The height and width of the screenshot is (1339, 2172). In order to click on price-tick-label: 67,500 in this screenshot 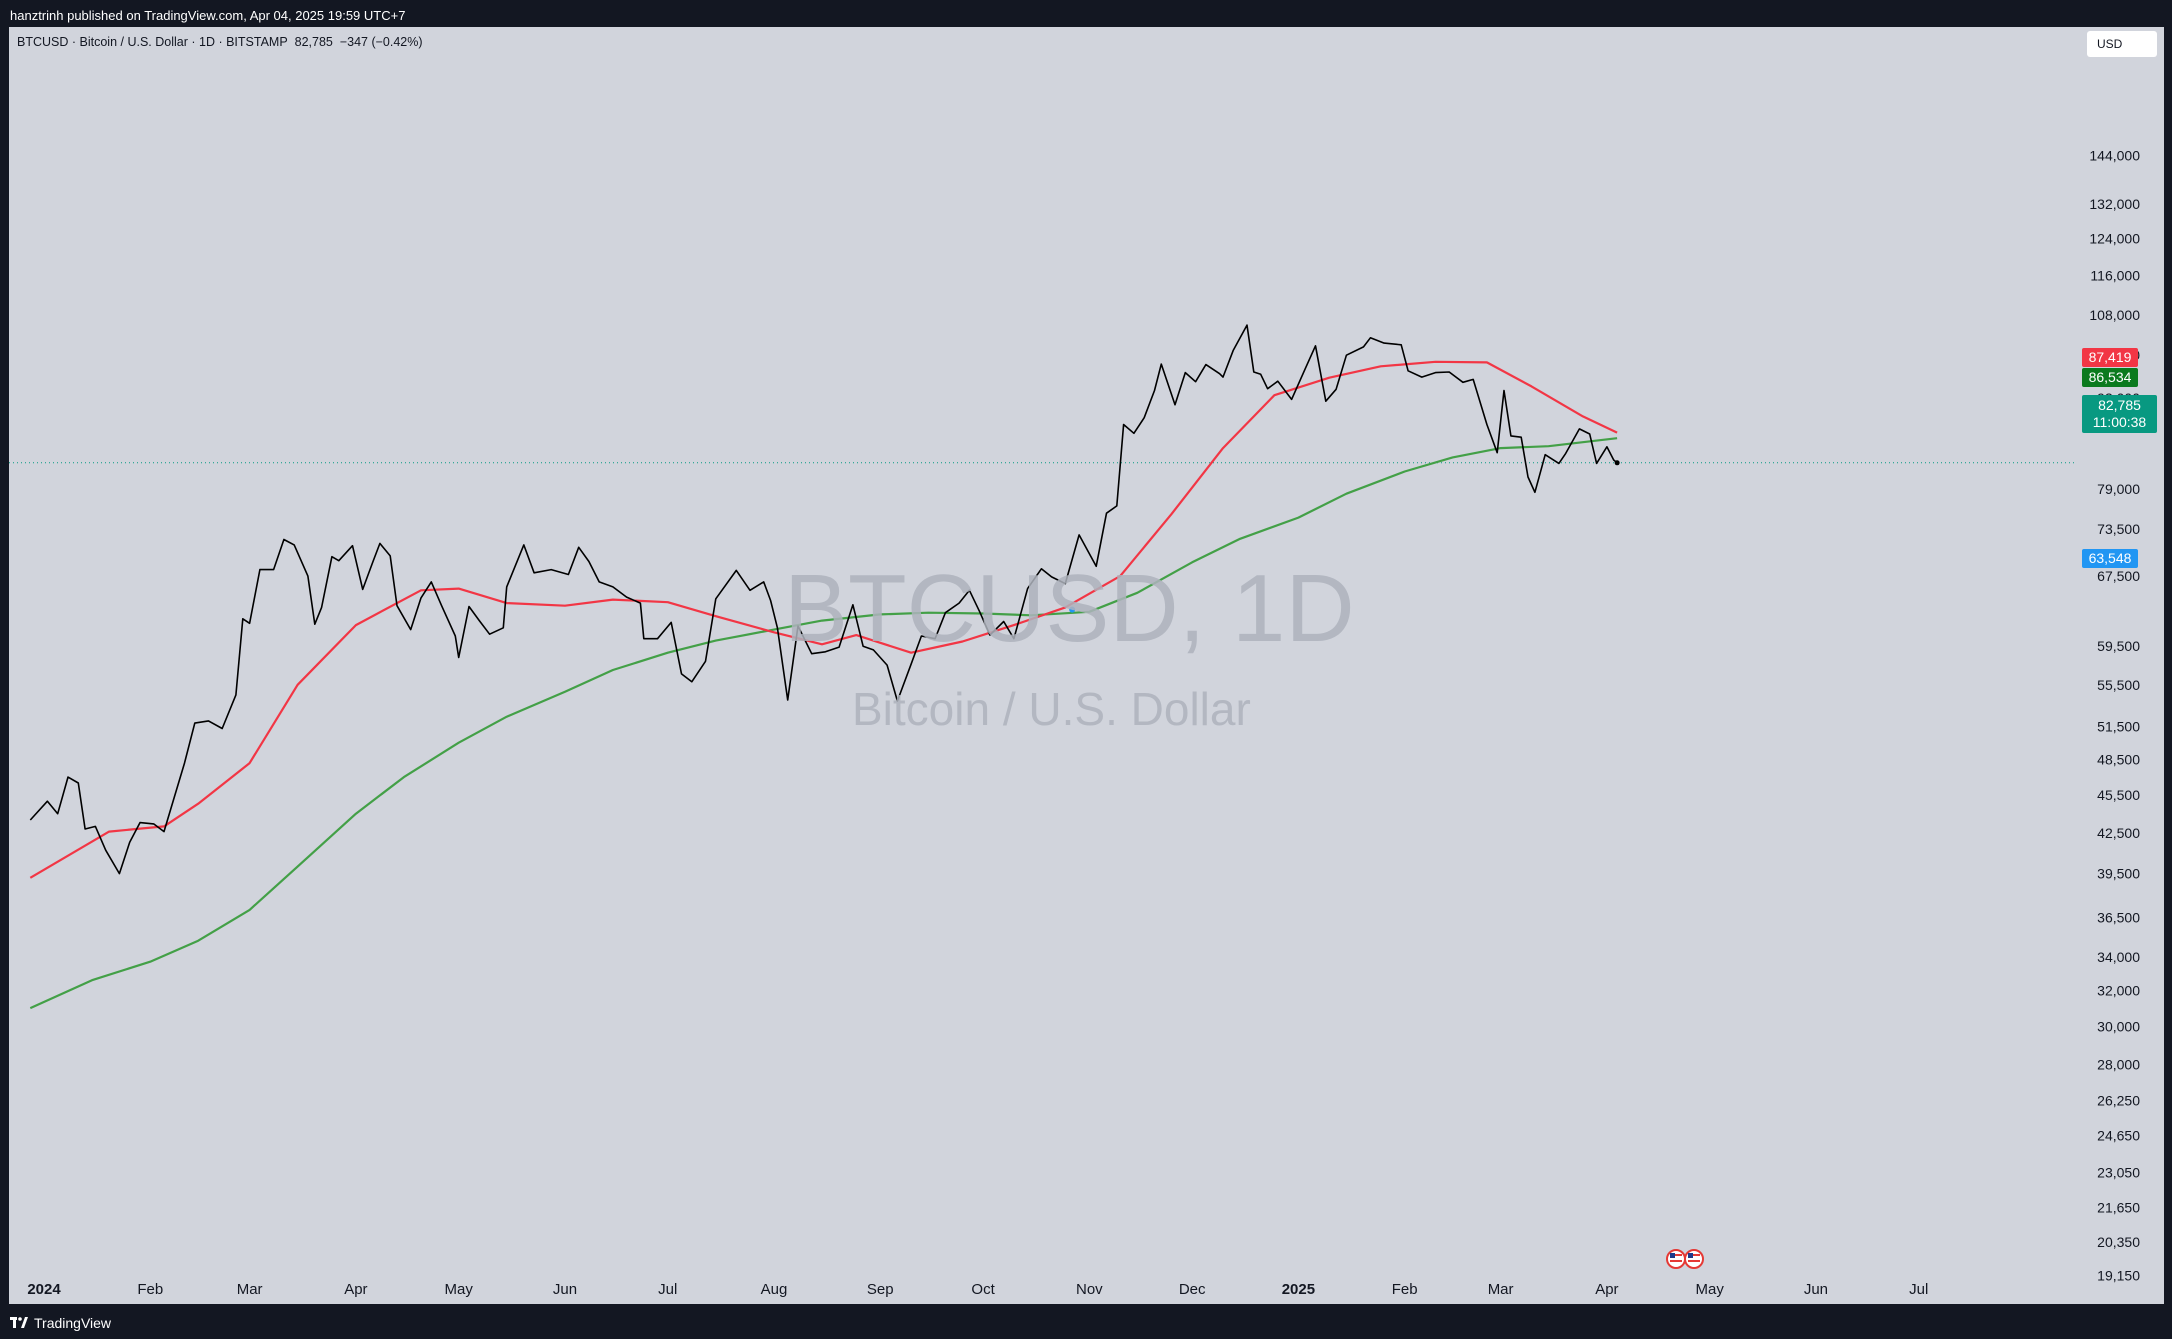, I will do `click(2118, 576)`.